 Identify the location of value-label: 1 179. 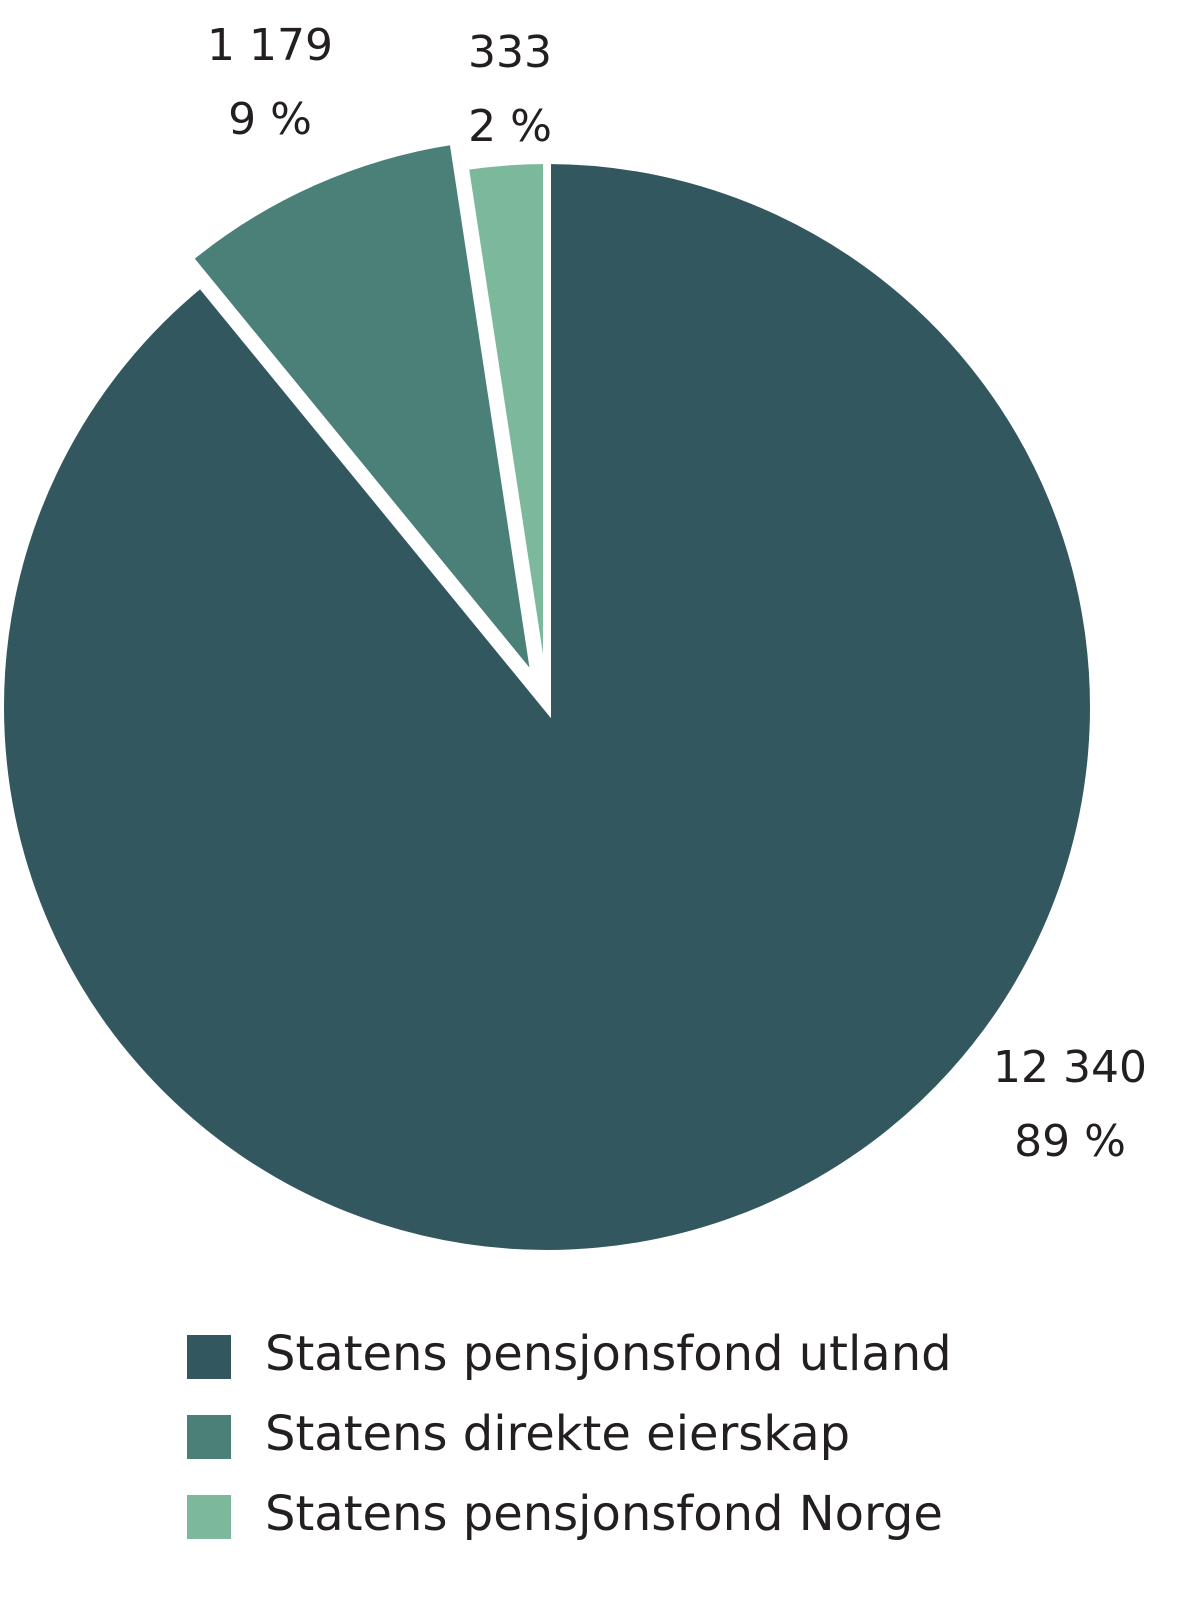
(270, 45).